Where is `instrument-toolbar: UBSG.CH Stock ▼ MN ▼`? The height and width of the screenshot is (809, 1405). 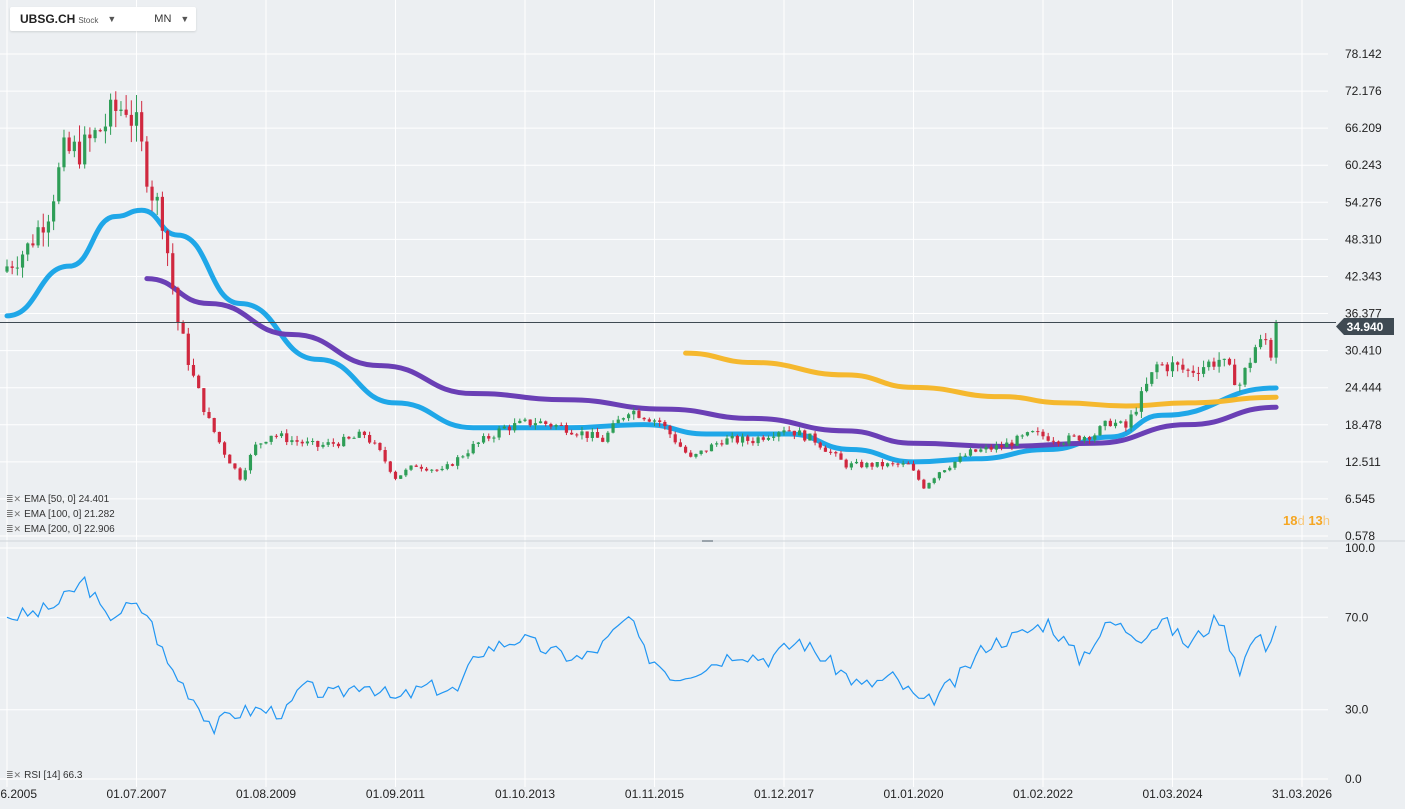
instrument-toolbar: UBSG.CH Stock ▼ MN ▼ is located at coordinates (103, 19).